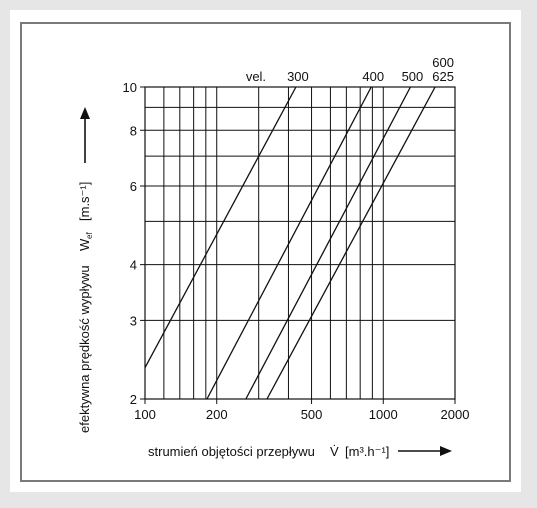 The height and width of the screenshot is (508, 537). What do you see at coordinates (133, 320) in the screenshot?
I see `y-tick-label: 3` at bounding box center [133, 320].